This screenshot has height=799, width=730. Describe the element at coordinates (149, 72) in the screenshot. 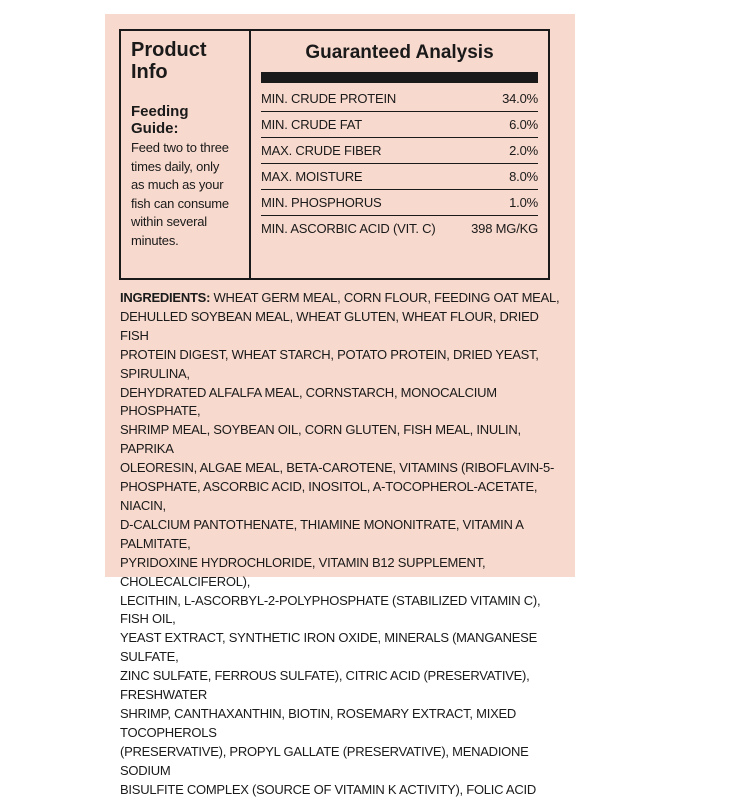

I see `product-info-title-line: Info` at that location.